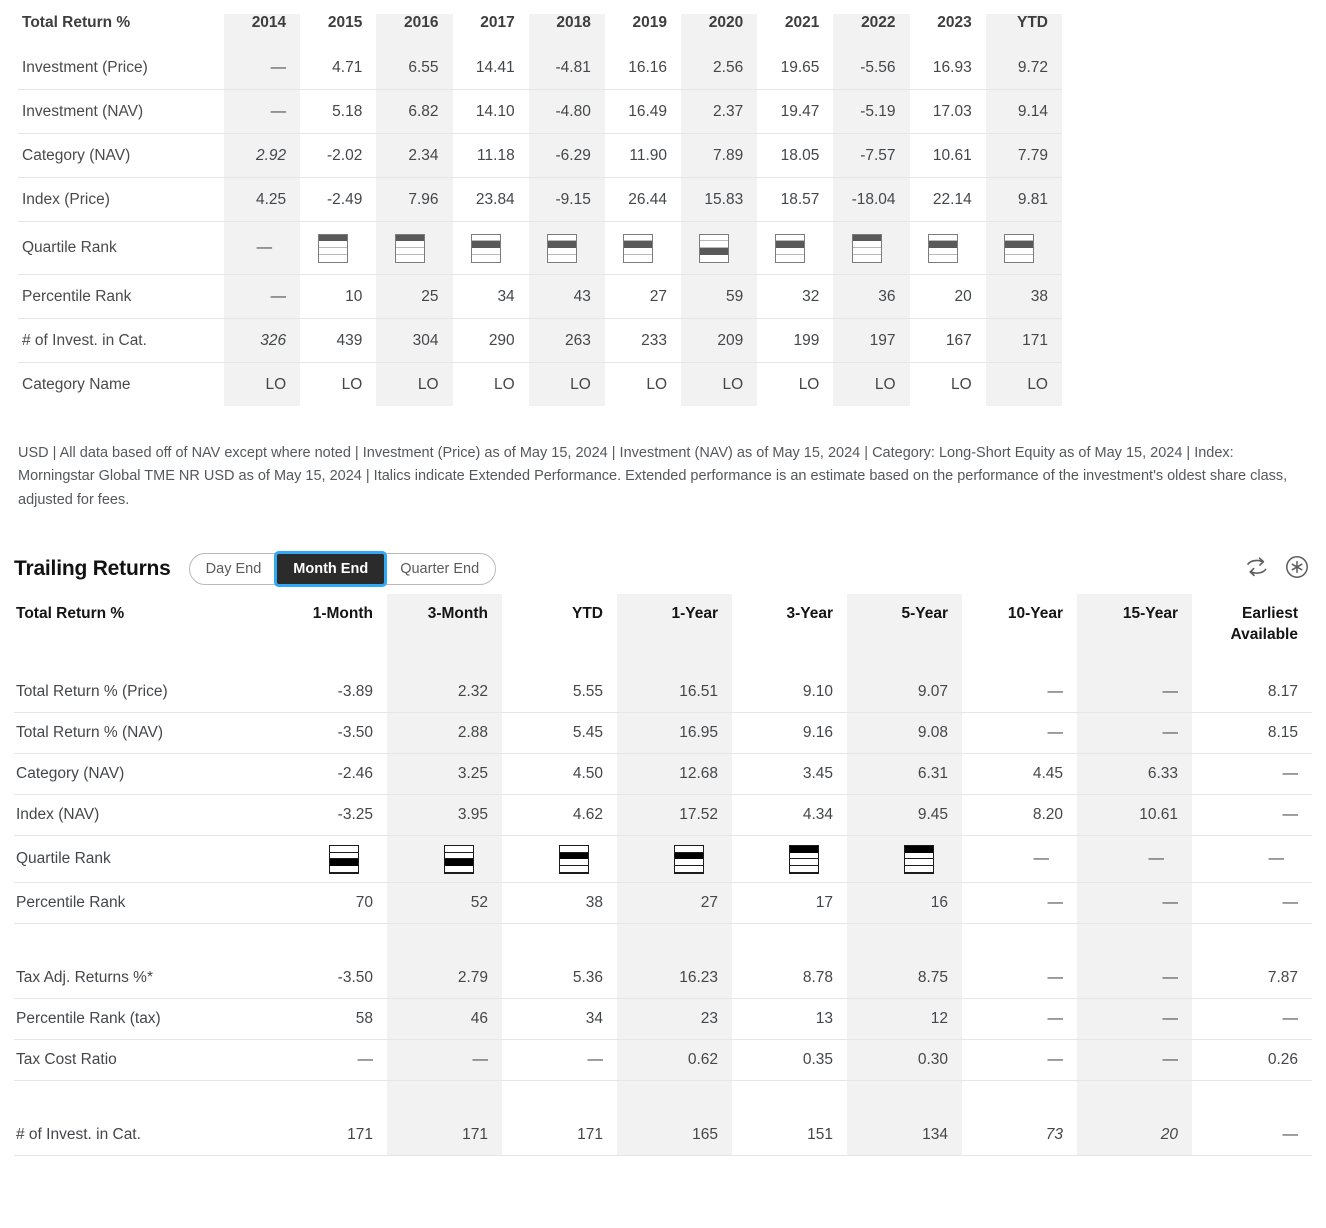  I want to click on annual-cell: 19.65, so click(795, 68).